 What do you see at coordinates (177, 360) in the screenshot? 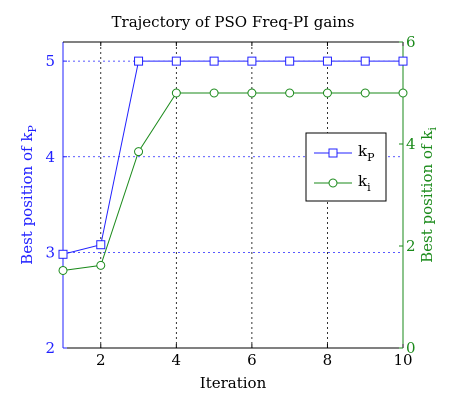
I see `x-tick-label: 4` at bounding box center [177, 360].